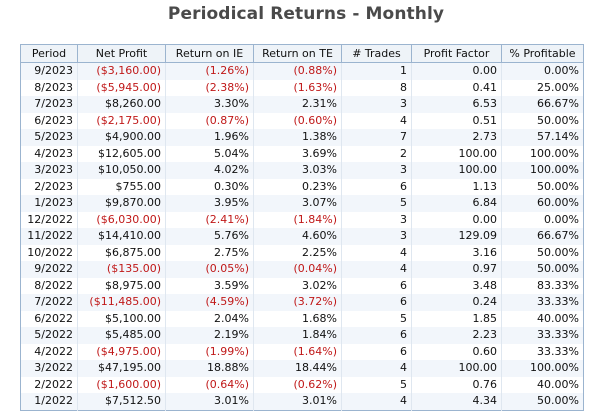 The image size is (612, 413). I want to click on column-header-pct-profitable: % Profitable, so click(542, 53).